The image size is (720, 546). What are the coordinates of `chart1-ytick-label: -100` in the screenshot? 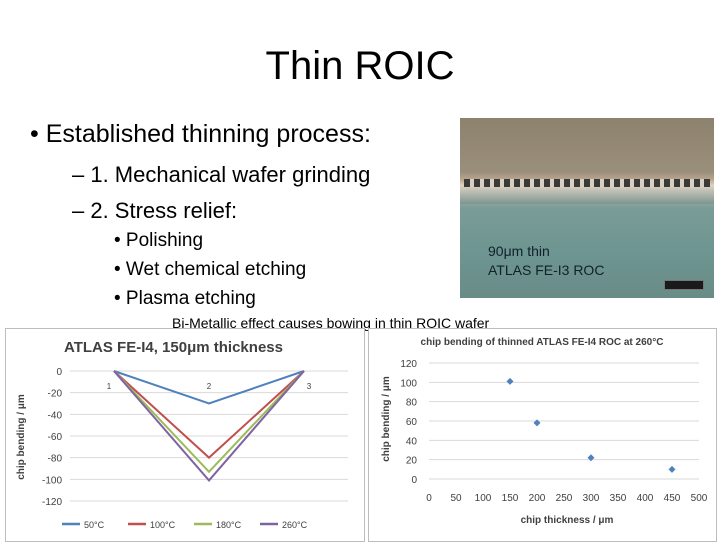 It's located at (52, 480).